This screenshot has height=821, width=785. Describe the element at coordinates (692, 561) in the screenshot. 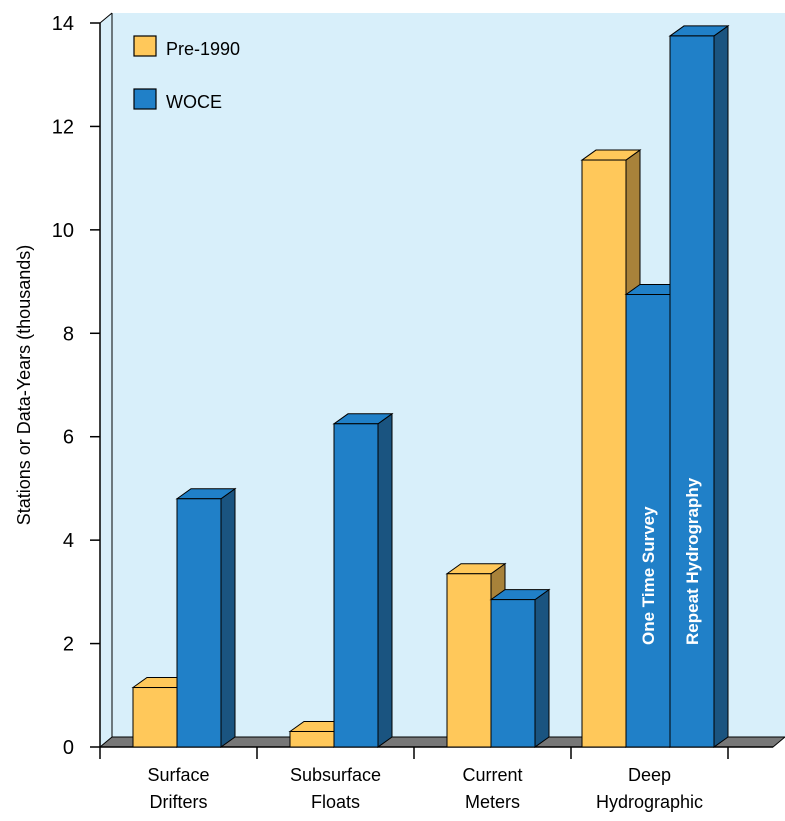

I see `bar-data-label: Repeat Hydrography` at that location.